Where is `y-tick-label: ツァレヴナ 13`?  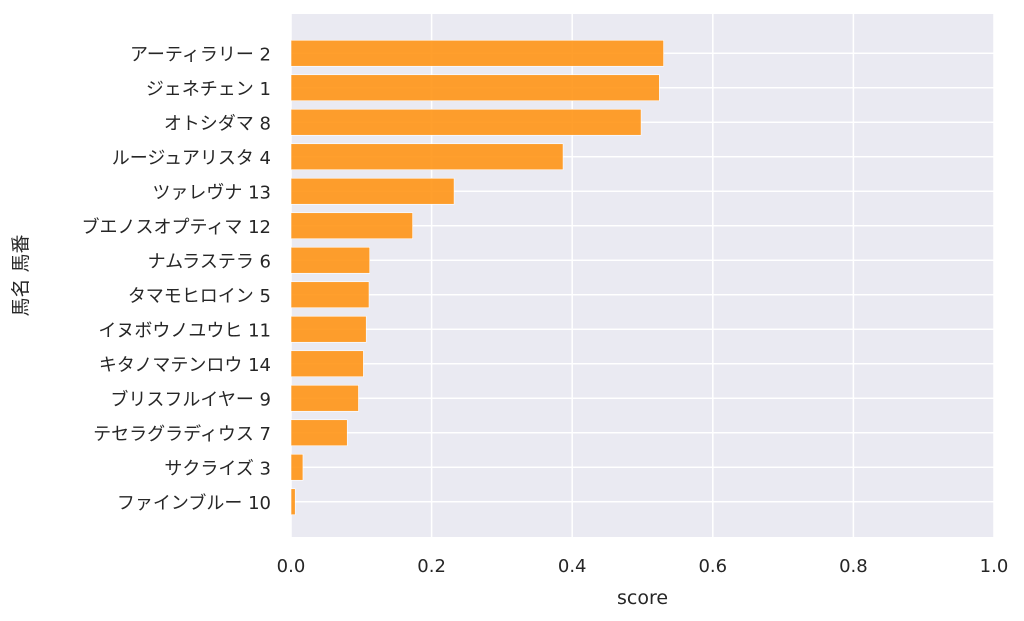 y-tick-label: ツァレヴナ 13 is located at coordinates (211, 192).